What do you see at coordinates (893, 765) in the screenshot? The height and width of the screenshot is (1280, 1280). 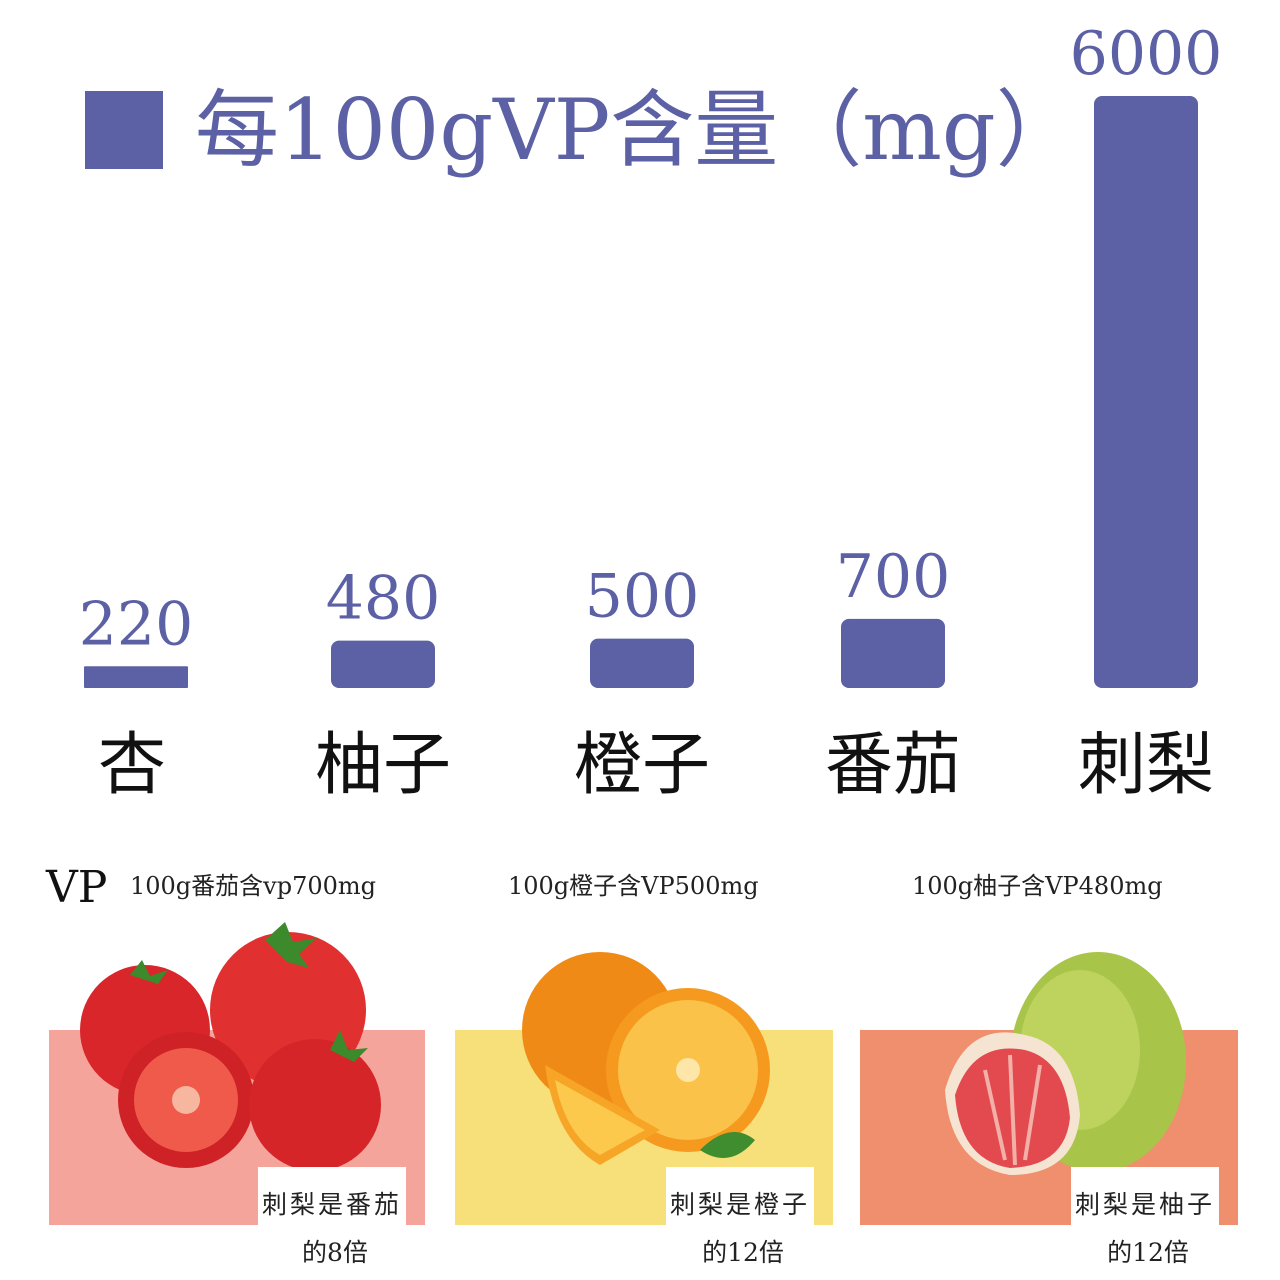 I see `category-label-3: 番茄` at bounding box center [893, 765].